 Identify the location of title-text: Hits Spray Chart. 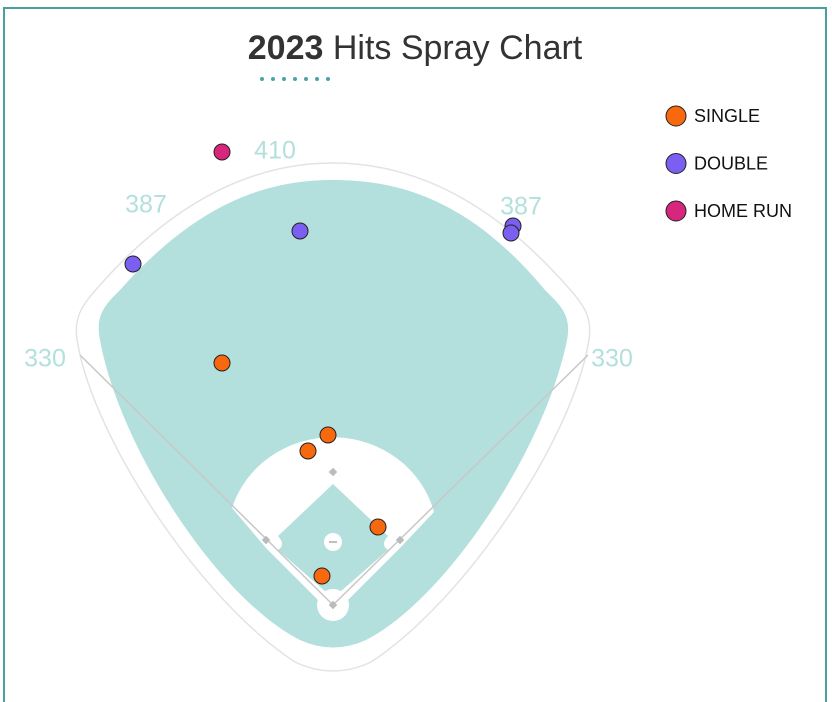
(458, 48).